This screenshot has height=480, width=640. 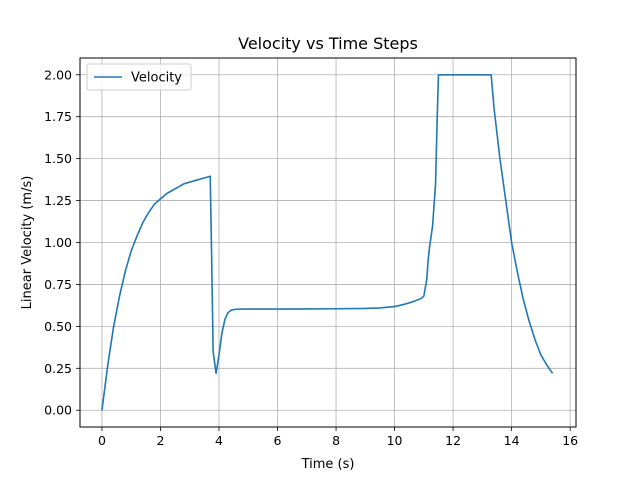 What do you see at coordinates (160, 440) in the screenshot?
I see `x-tick-label: 2` at bounding box center [160, 440].